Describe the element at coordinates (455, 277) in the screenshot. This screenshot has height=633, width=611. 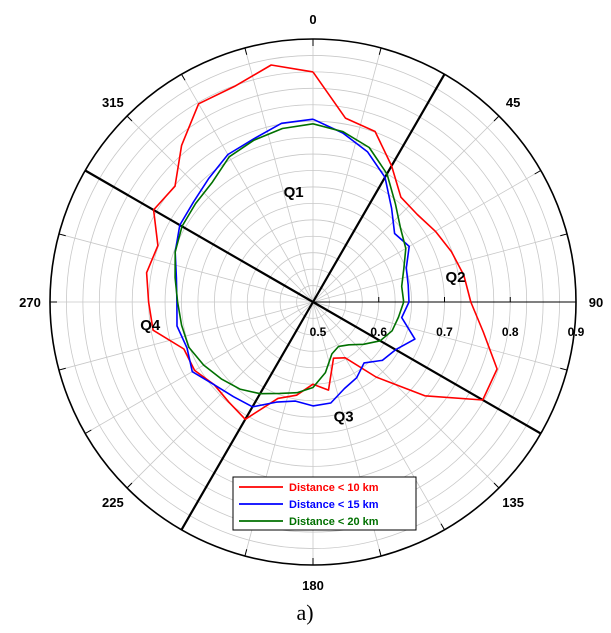
I see `quadrant-label: Q2` at that location.